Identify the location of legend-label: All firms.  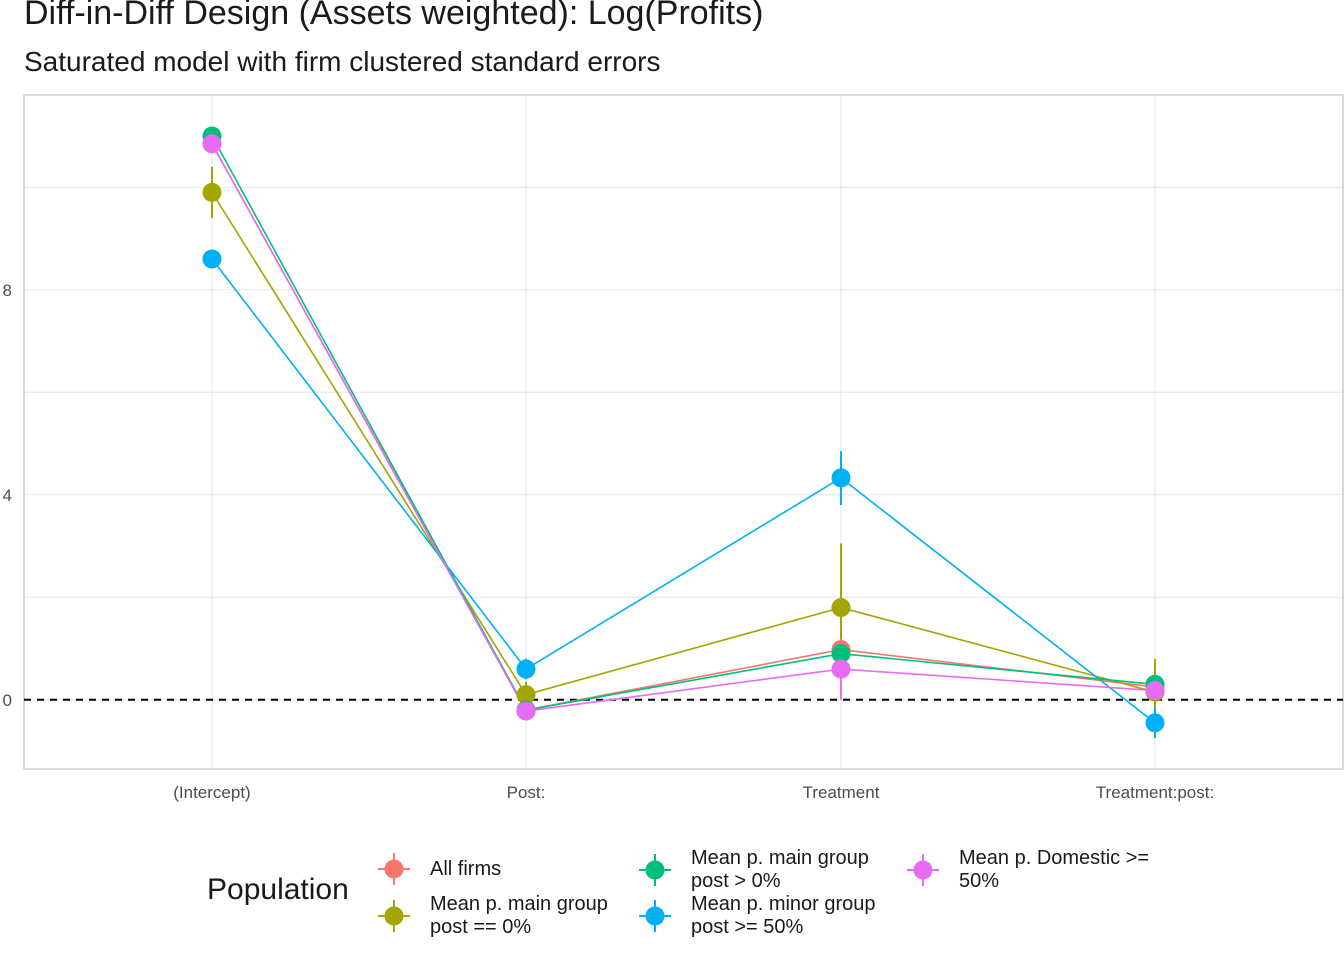
(466, 868).